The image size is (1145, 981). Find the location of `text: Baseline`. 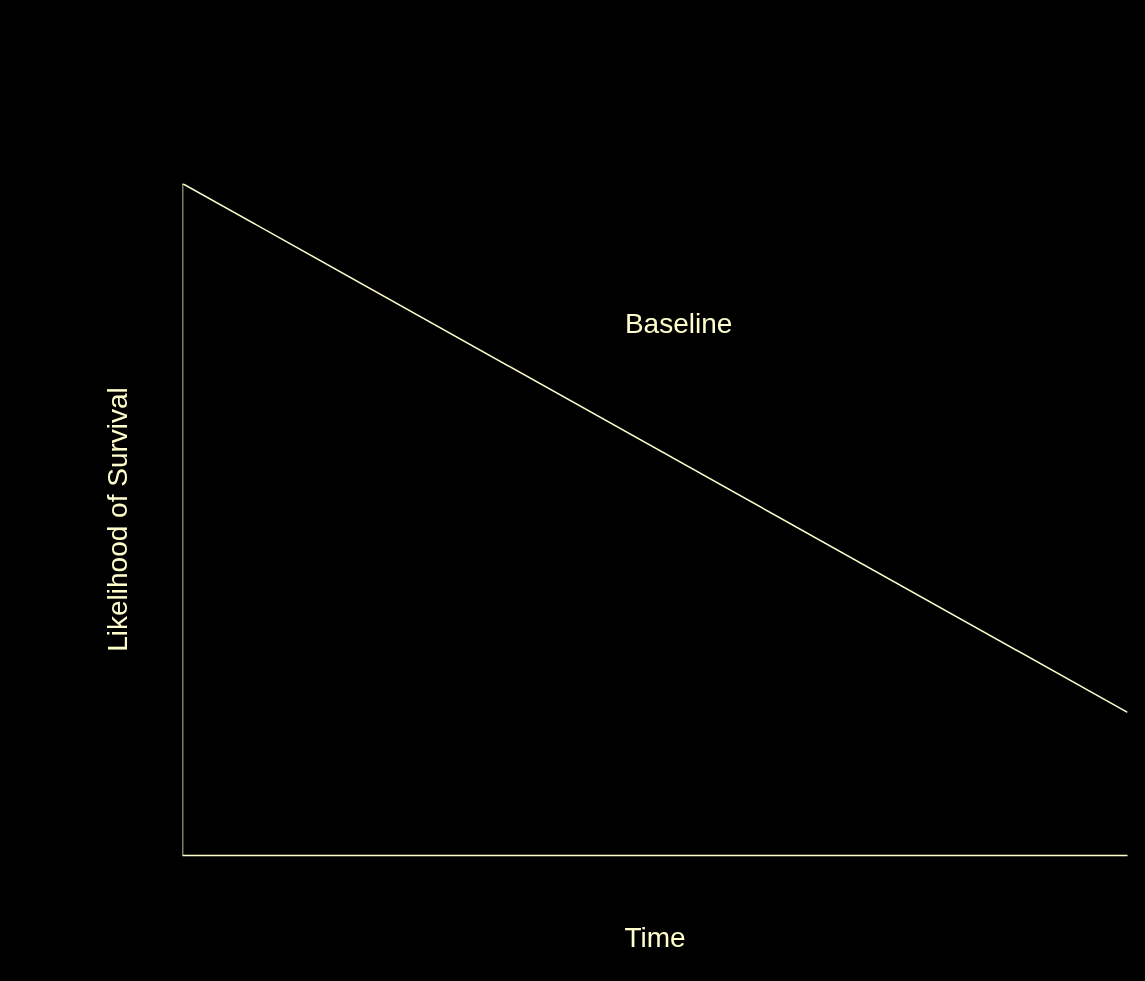

text: Baseline is located at coordinates (678, 323).